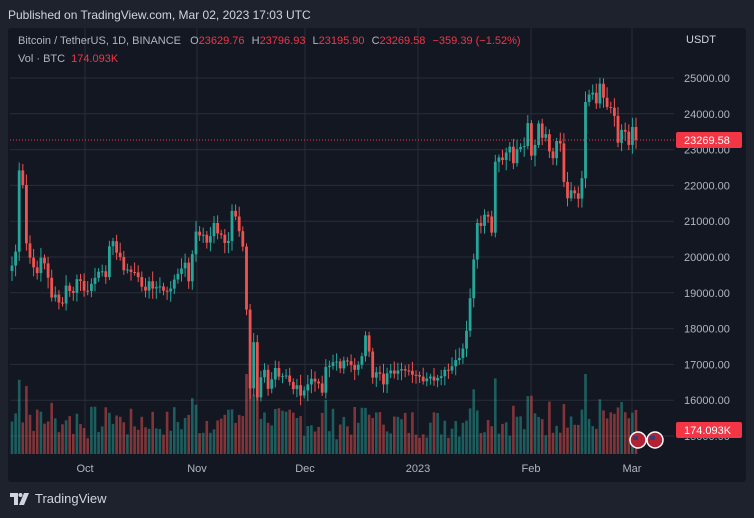 The height and width of the screenshot is (518, 754). Describe the element at coordinates (531, 469) in the screenshot. I see `x-tick-label: Feb` at that location.